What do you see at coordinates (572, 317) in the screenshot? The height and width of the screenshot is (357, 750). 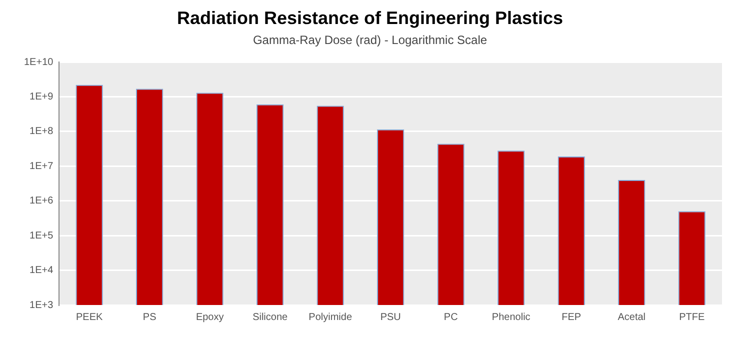 I see `x-tick-label: FEP` at bounding box center [572, 317].